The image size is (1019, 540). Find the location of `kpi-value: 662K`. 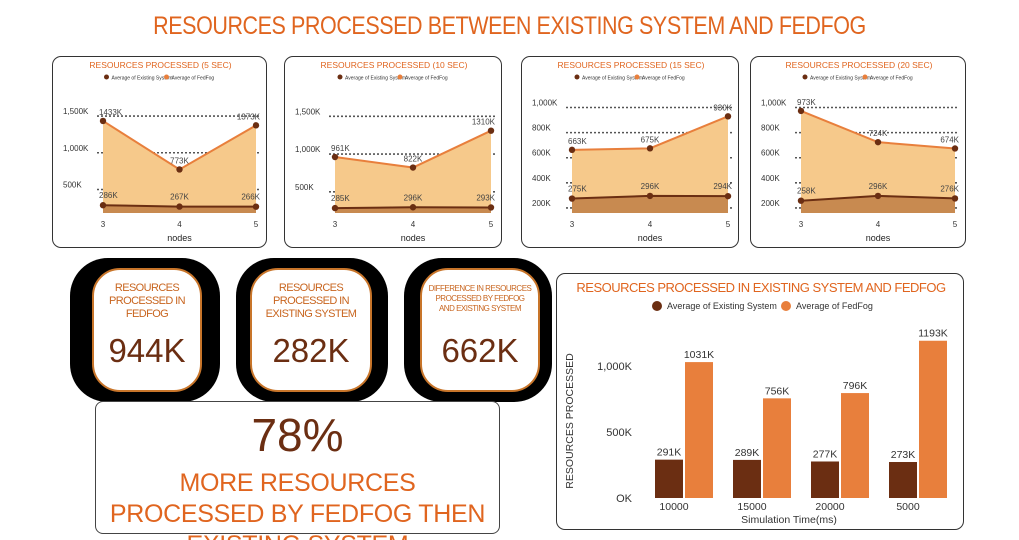

kpi-value: 662K is located at coordinates (480, 350).